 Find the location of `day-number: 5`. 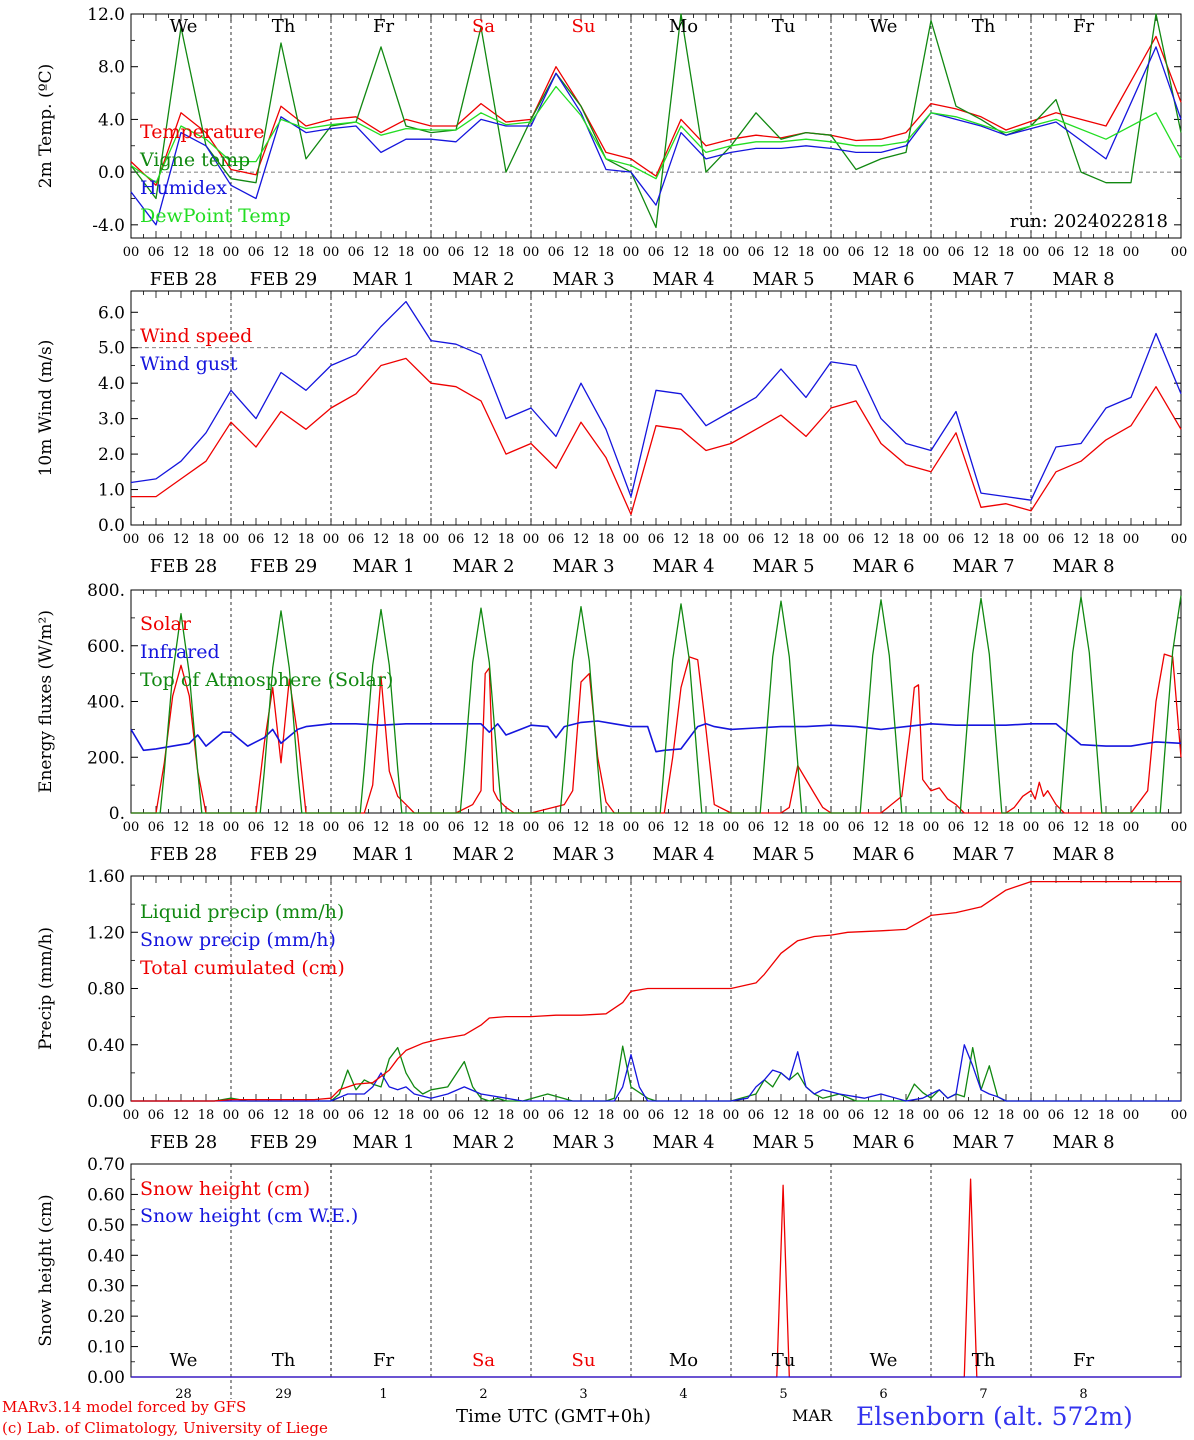

day-number: 5 is located at coordinates (783, 1394).